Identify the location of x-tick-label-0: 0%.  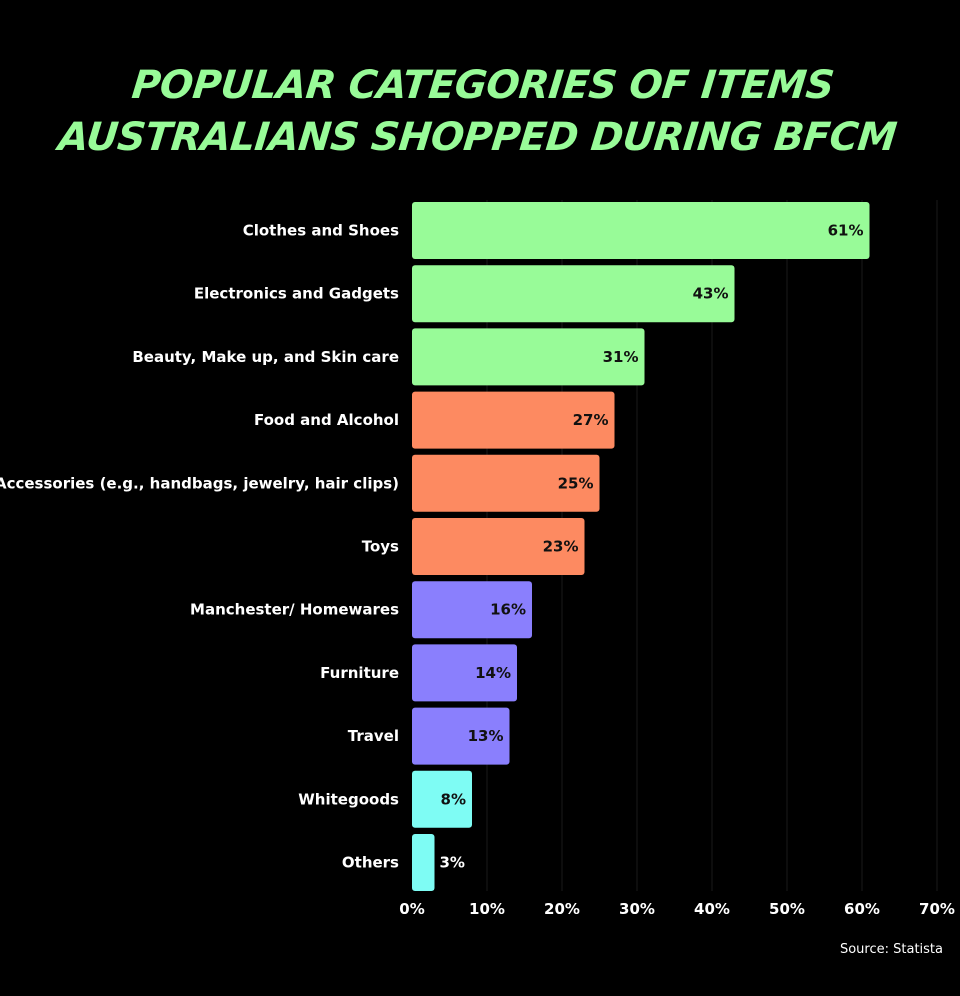
(411, 909).